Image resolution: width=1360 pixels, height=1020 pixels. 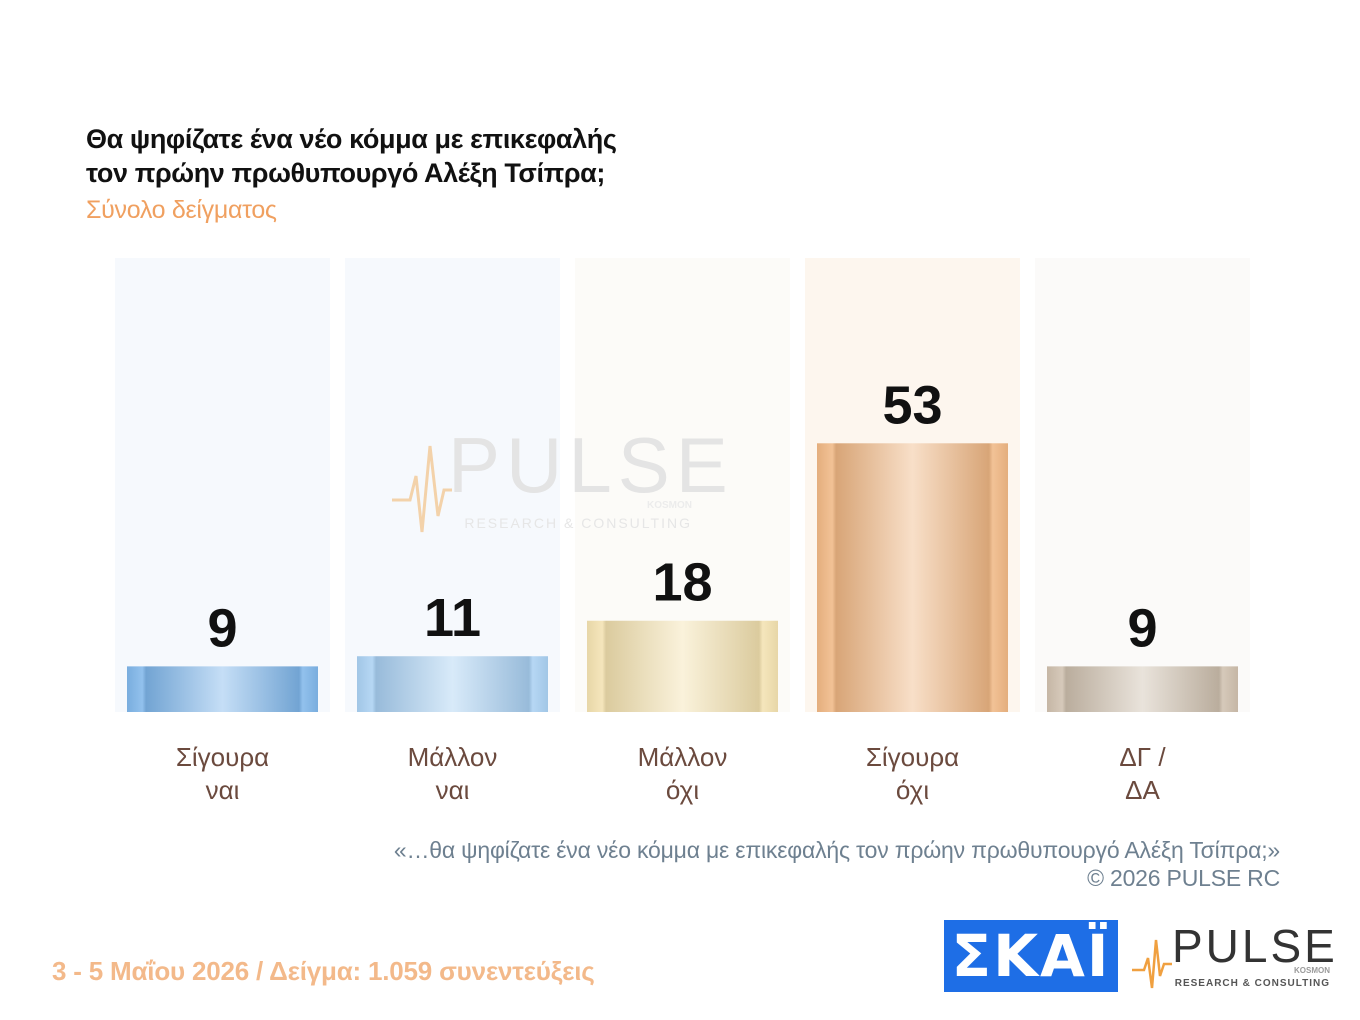 What do you see at coordinates (223, 790) in the screenshot?
I see `category-label-1-line-2: ναι` at bounding box center [223, 790].